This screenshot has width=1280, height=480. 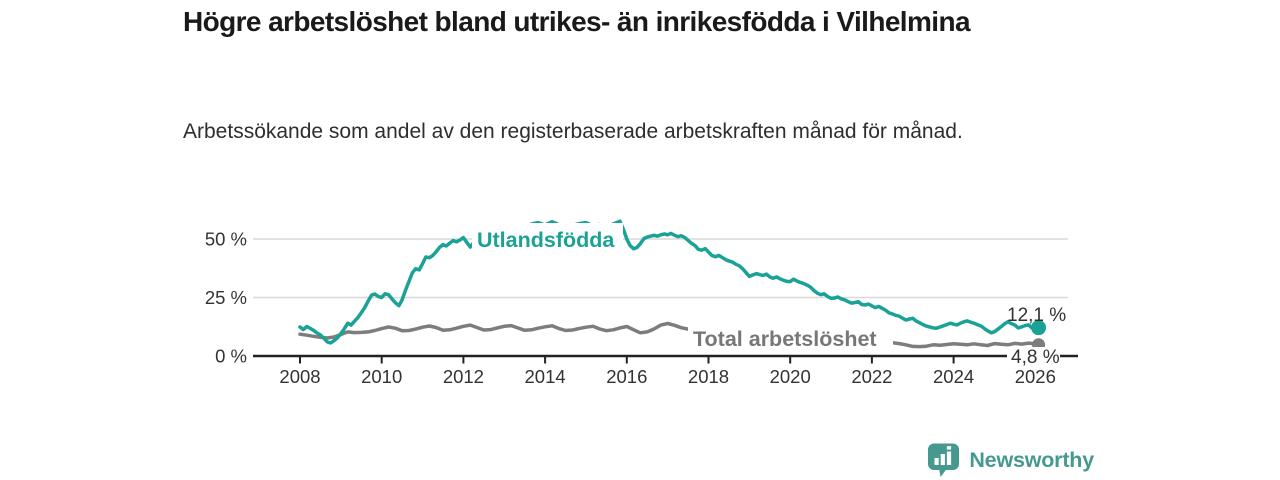 What do you see at coordinates (226, 239) in the screenshot?
I see `y-tick-label-50: 50 %` at bounding box center [226, 239].